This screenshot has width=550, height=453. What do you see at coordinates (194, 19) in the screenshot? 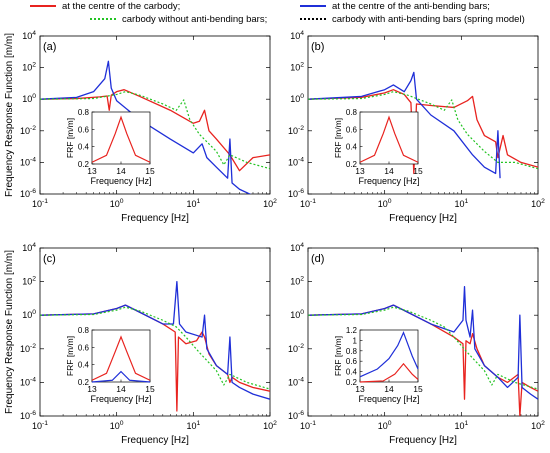
I see `legend-label: carbody without anti-bending bars;` at bounding box center [194, 19].